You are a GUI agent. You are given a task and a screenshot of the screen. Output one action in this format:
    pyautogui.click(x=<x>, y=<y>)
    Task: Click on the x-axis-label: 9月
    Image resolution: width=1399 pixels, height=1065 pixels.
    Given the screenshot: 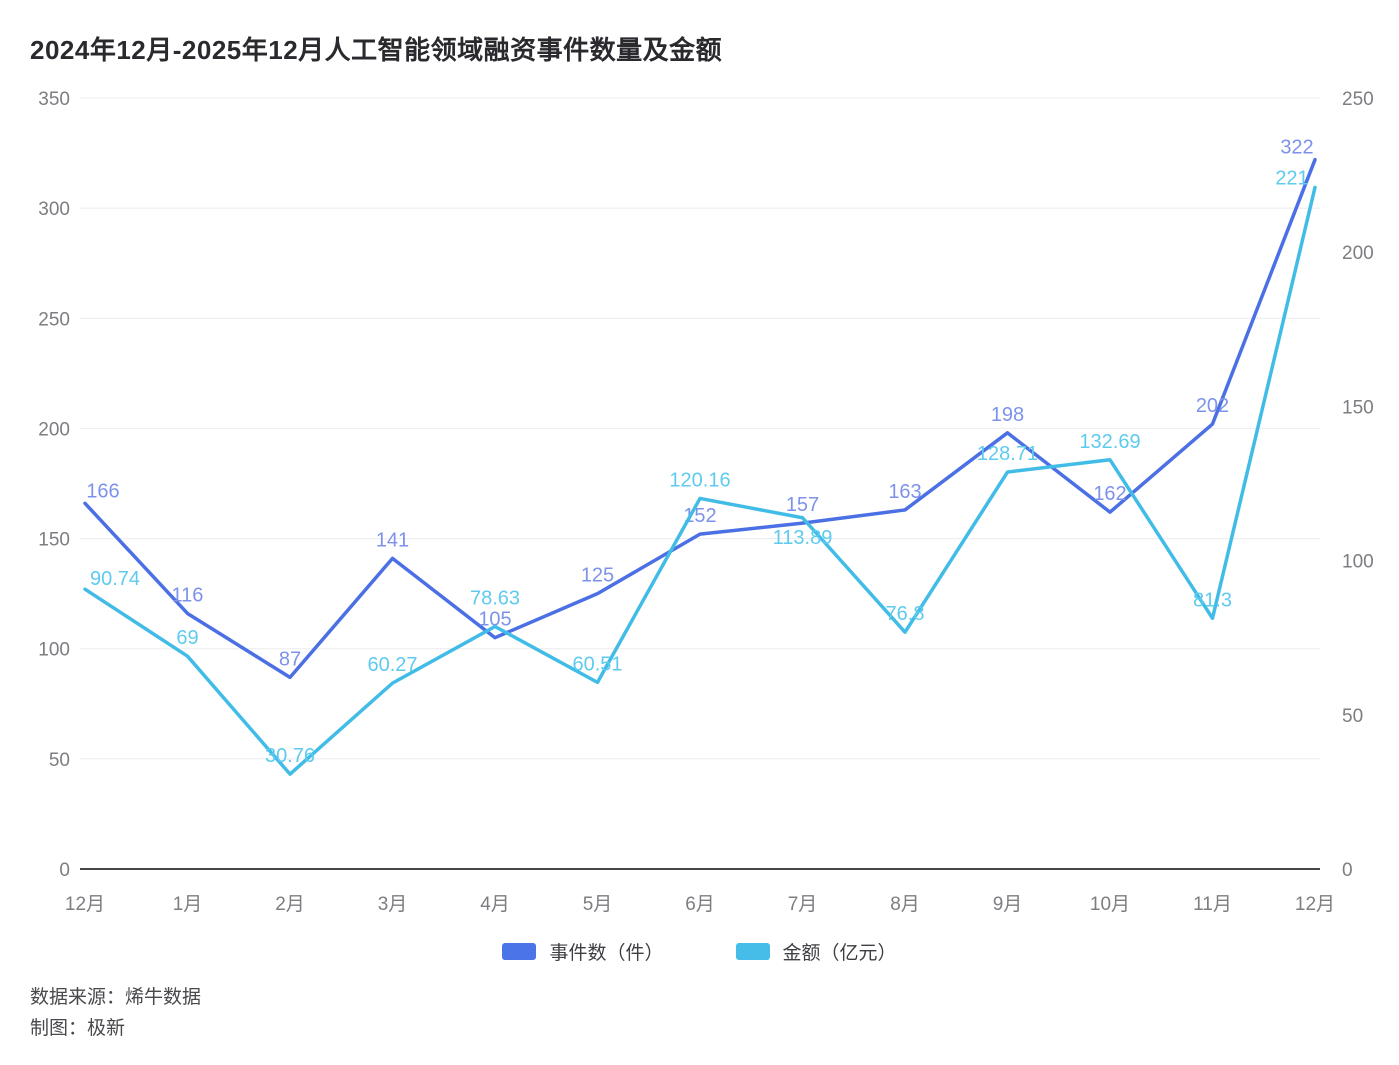 What is the action you would take?
    pyautogui.click(x=1008, y=904)
    